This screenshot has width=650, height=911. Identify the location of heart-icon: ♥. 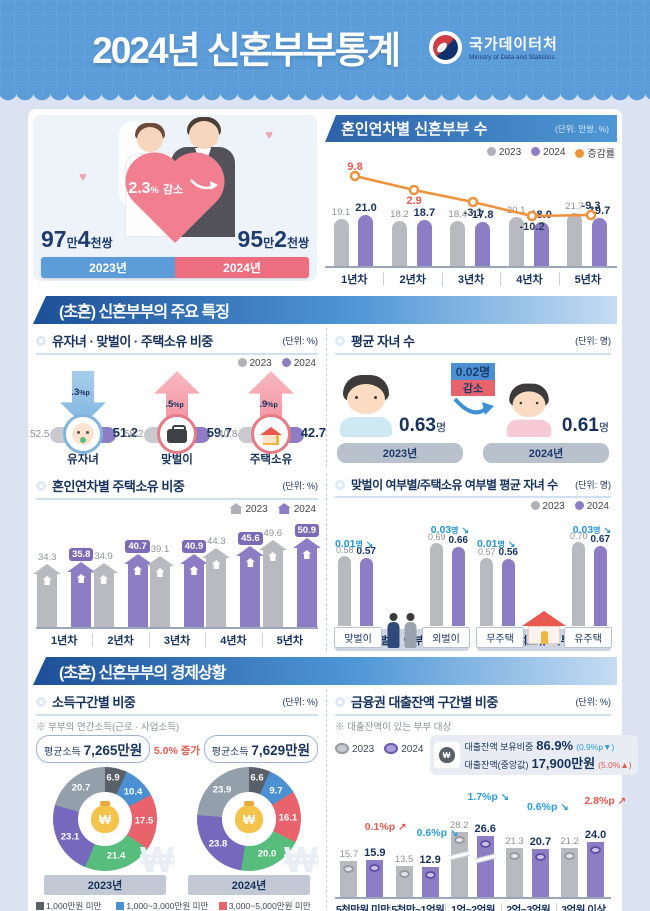
(269, 134).